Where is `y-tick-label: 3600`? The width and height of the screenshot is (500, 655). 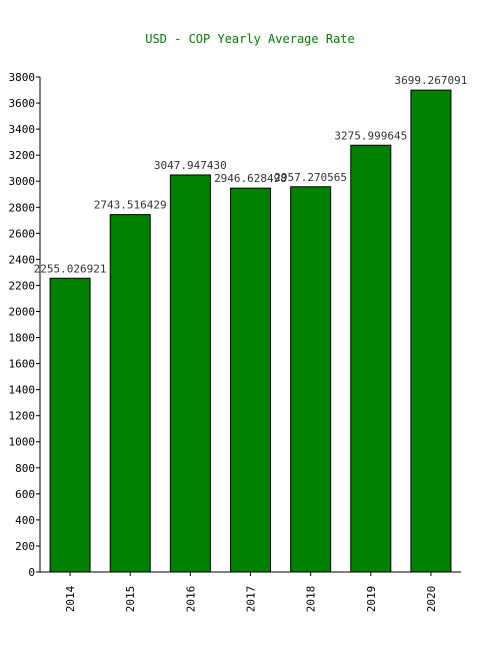 y-tick-label: 3600 is located at coordinates (22, 103).